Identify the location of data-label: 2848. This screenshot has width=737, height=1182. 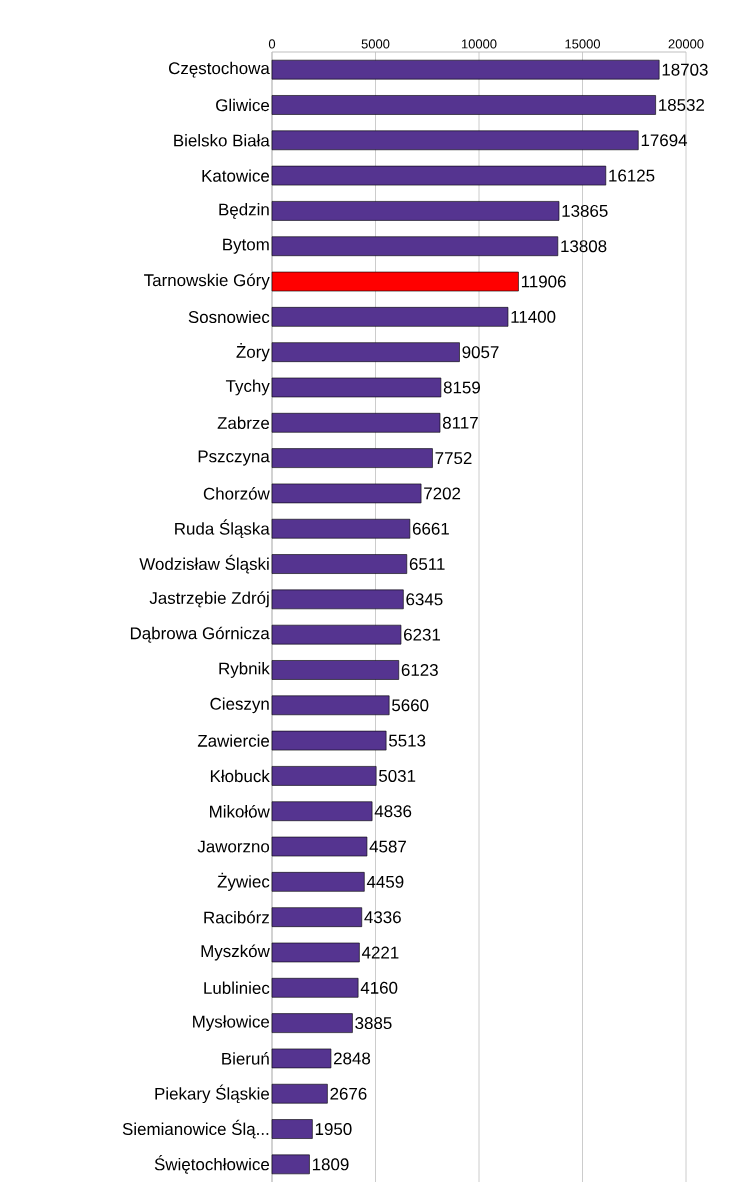
(352, 1058).